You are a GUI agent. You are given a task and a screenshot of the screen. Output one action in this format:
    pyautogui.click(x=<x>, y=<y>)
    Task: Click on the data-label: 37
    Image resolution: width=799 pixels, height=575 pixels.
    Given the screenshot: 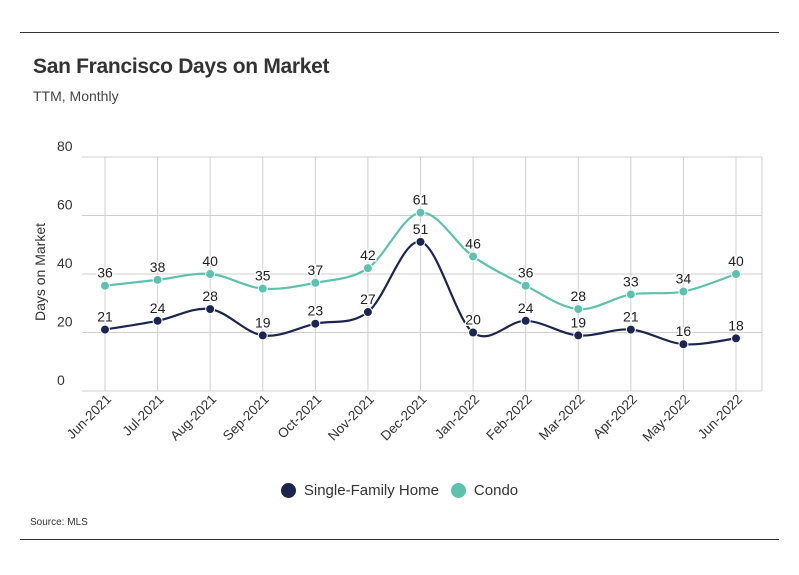 What is the action you would take?
    pyautogui.click(x=316, y=270)
    